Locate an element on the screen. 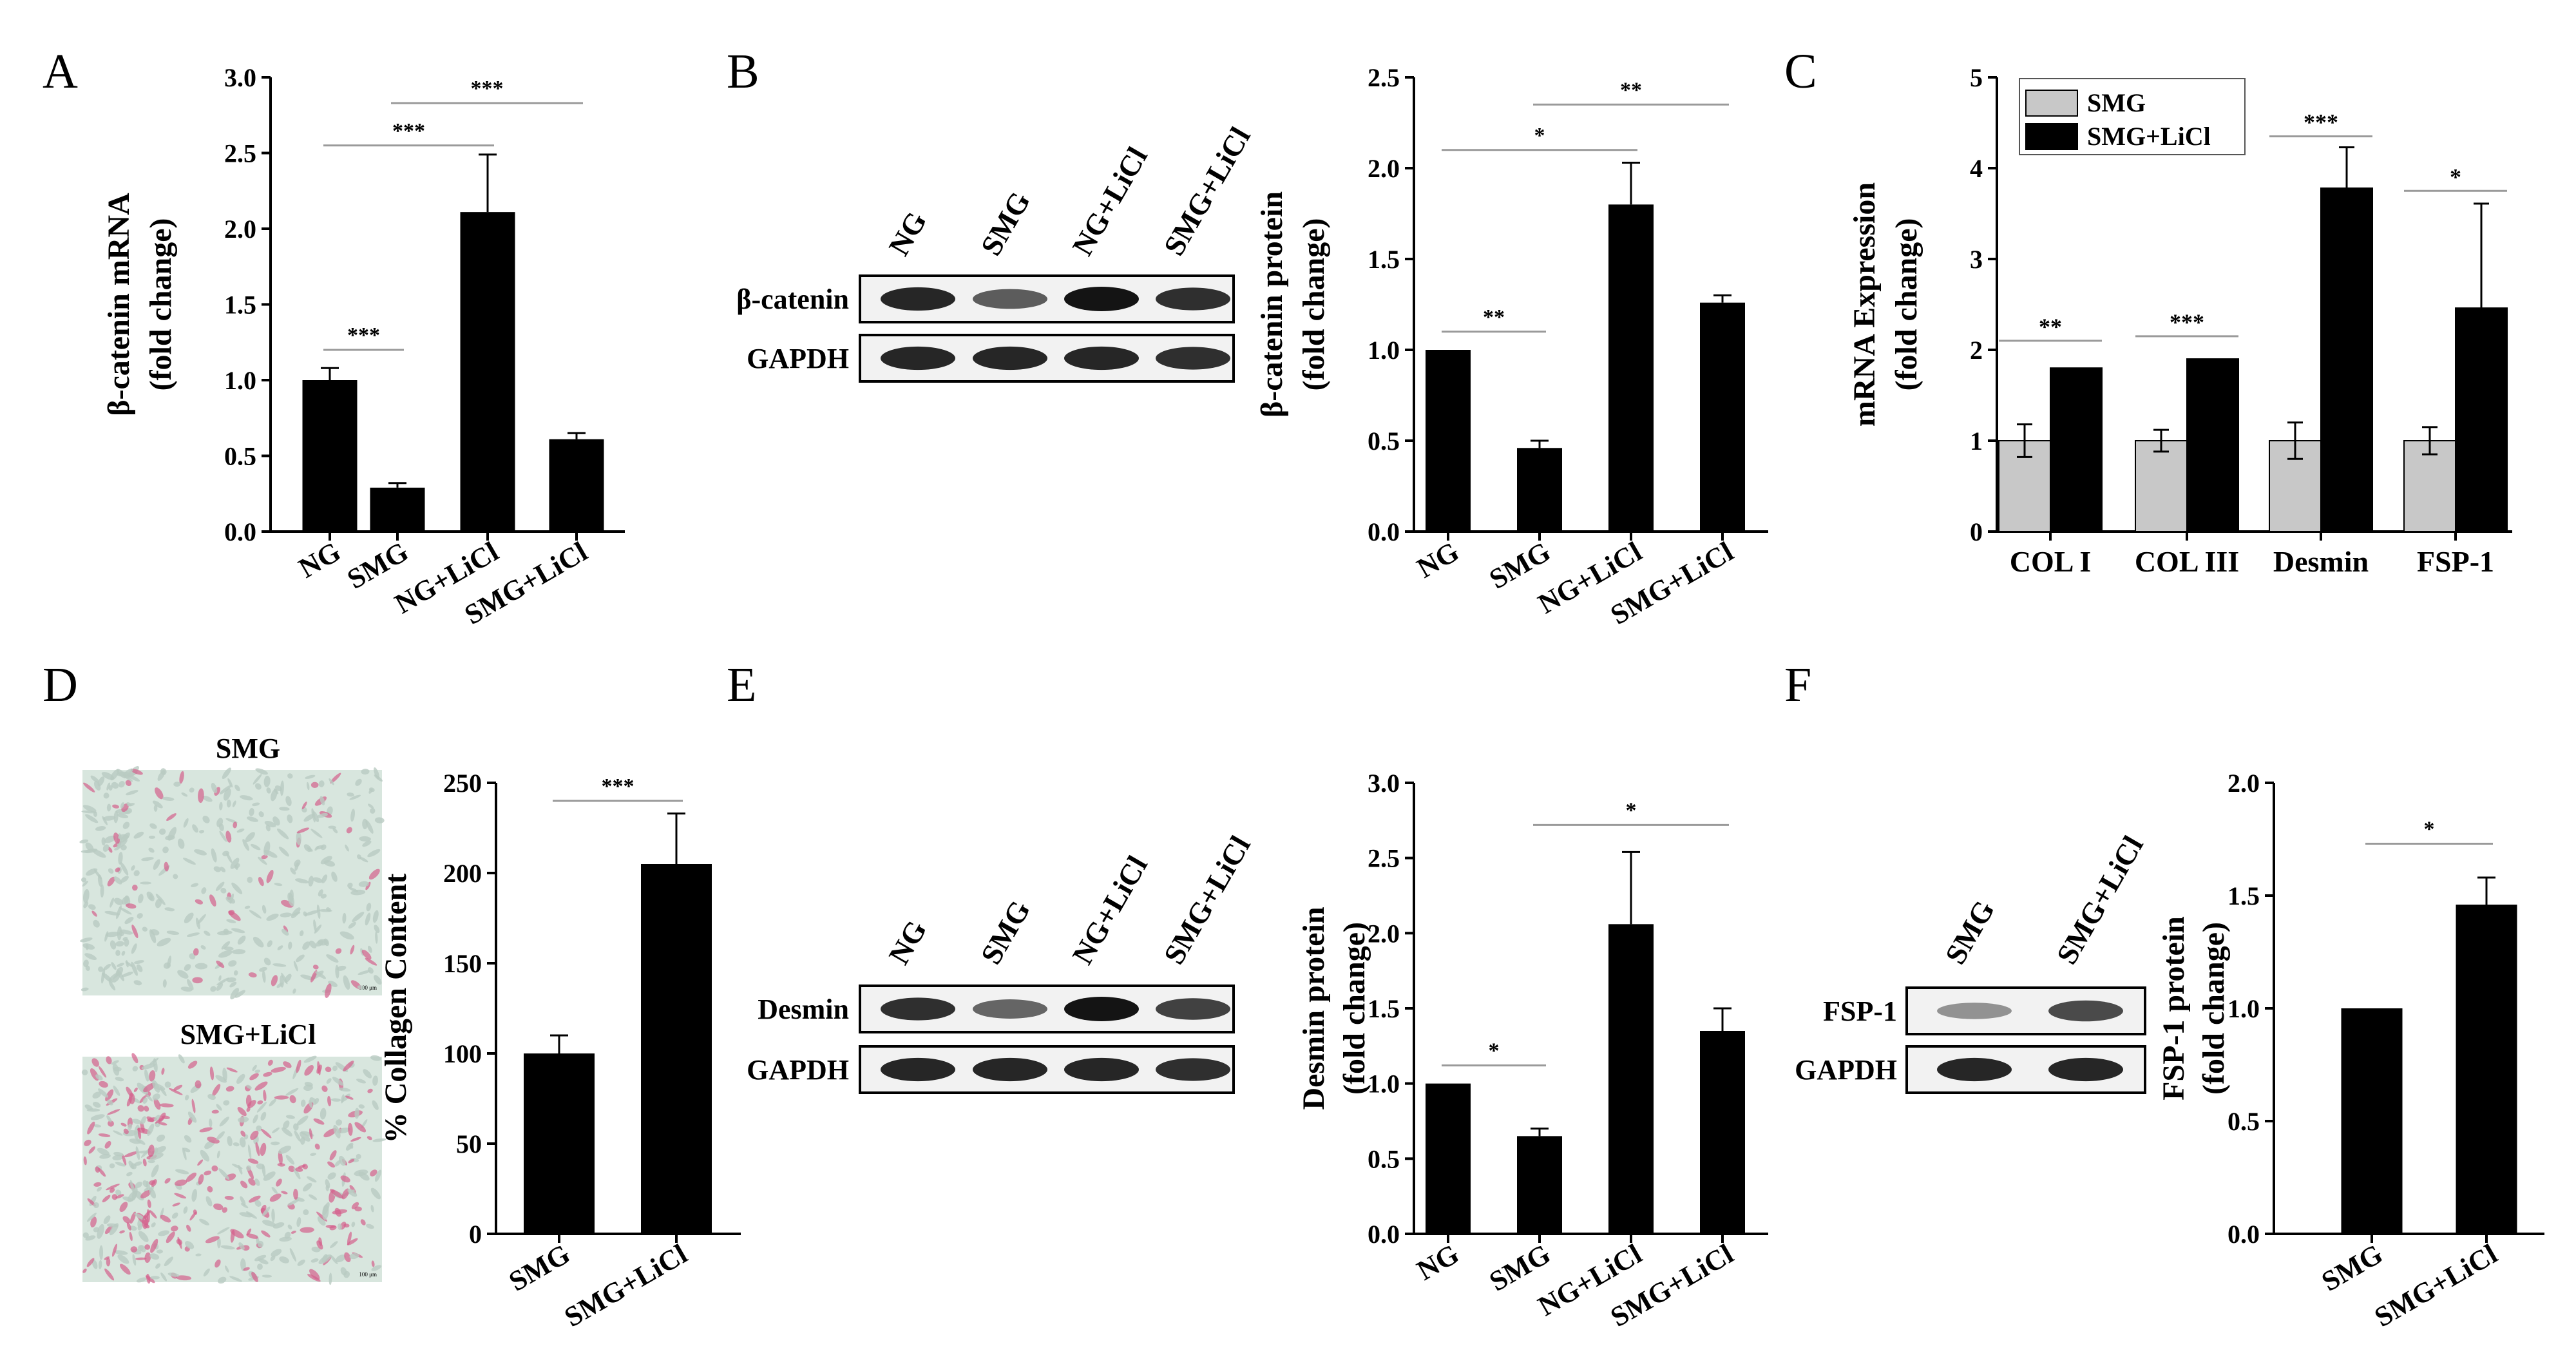 The height and width of the screenshot is (1364, 2576). micrograph-group: SMG SMG+LiCl 100 μm 100 μm is located at coordinates (232, 1009).